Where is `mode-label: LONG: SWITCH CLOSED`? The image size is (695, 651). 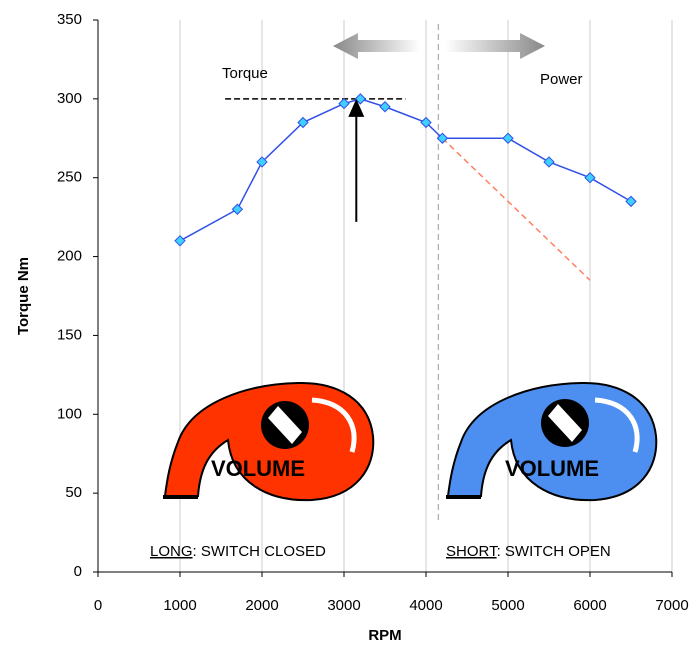
mode-label: LONG: SWITCH CLOSED is located at coordinates (238, 551).